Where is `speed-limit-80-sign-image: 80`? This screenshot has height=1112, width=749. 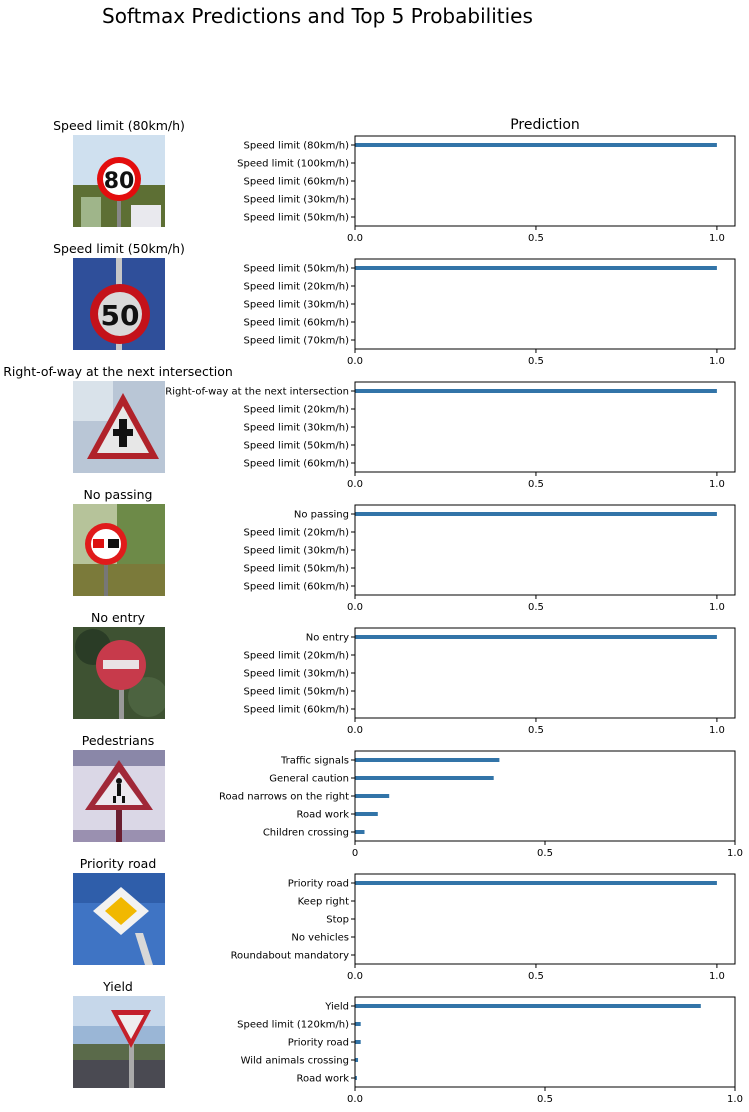 speed-limit-80-sign-image: 80 is located at coordinates (119, 181).